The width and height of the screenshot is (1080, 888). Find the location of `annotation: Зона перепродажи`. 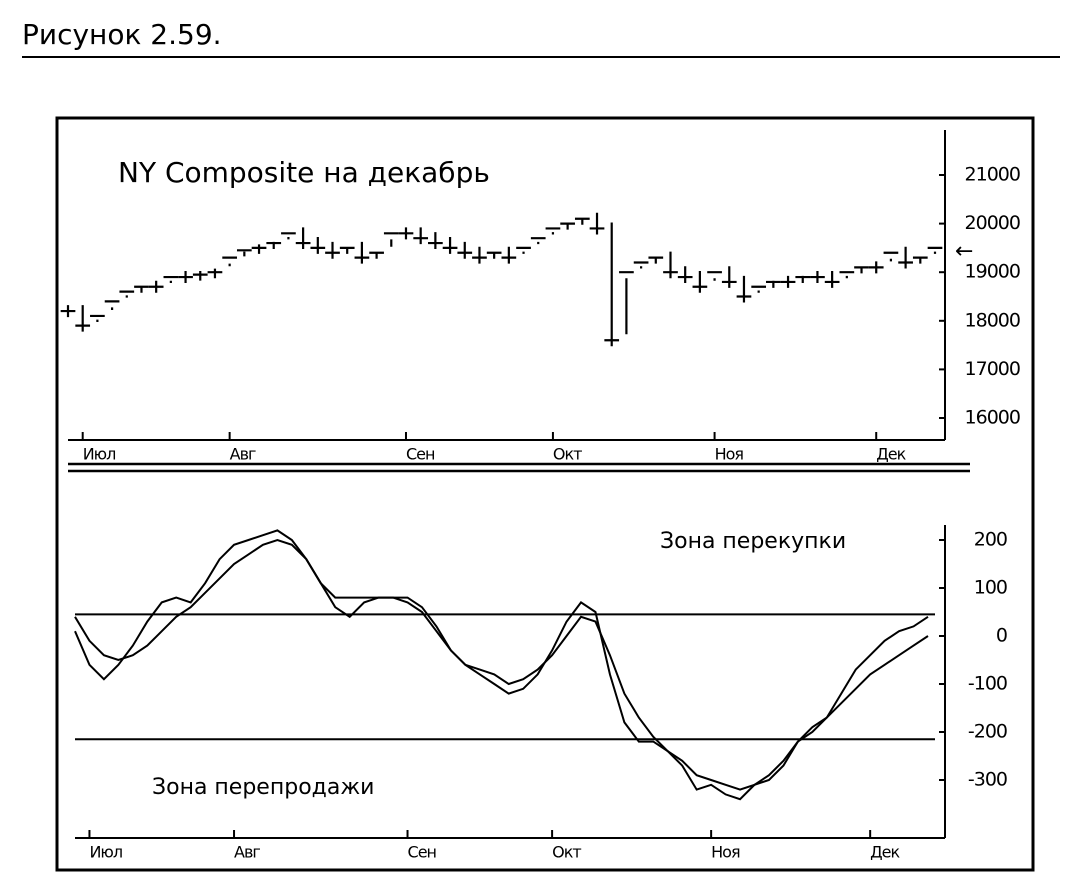

annotation: Зона перепродажи is located at coordinates (263, 787).